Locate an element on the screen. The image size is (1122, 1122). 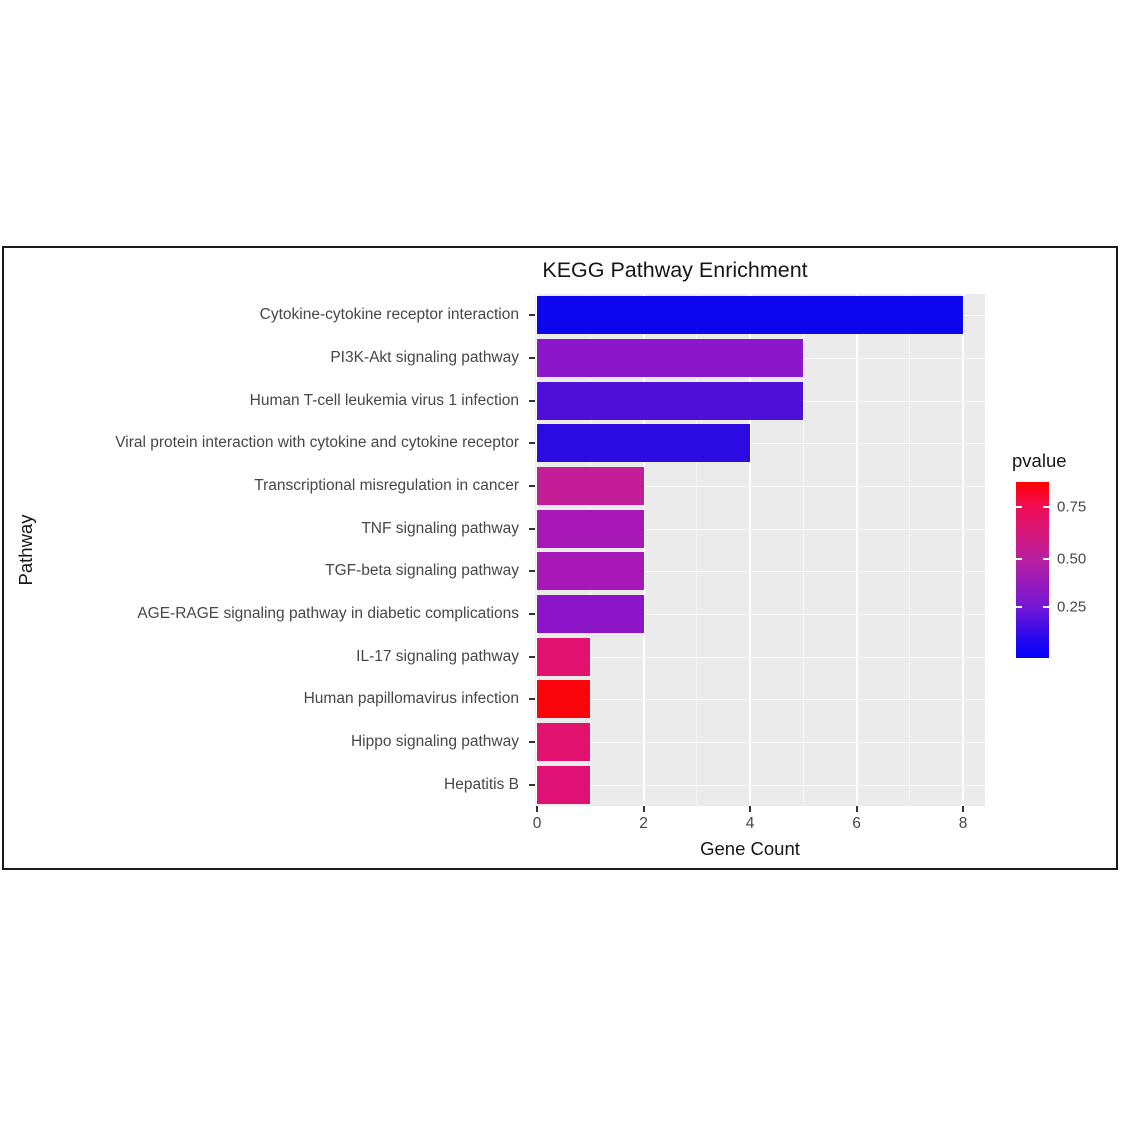
y-axis-title: Pathway is located at coordinates (25, 550).